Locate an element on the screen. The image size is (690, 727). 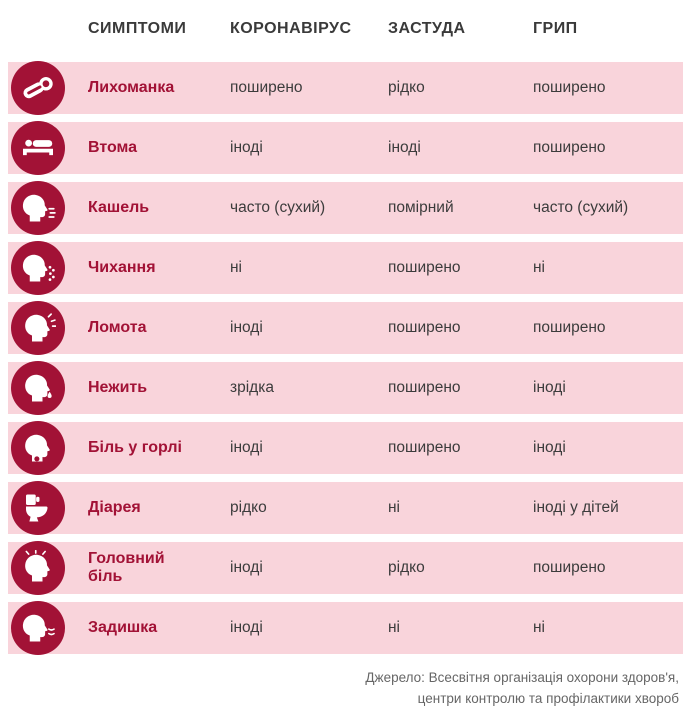
coronavirus-value: часто (сухий) is located at coordinates (278, 207).